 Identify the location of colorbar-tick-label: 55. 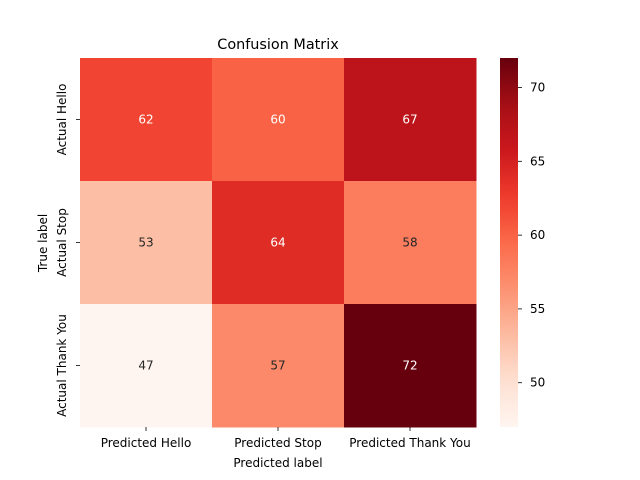
(537, 309).